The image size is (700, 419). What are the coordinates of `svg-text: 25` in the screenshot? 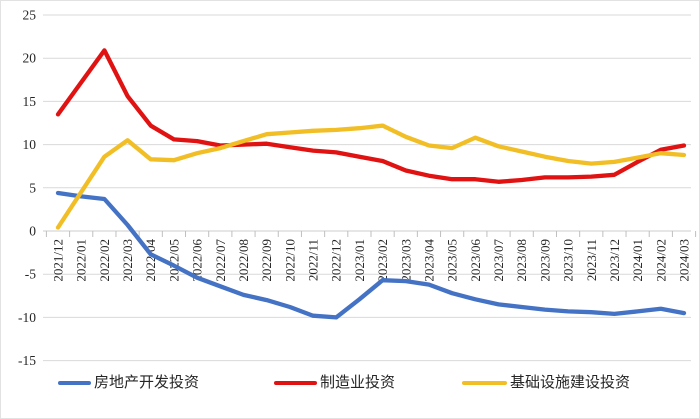 It's located at (30, 15).